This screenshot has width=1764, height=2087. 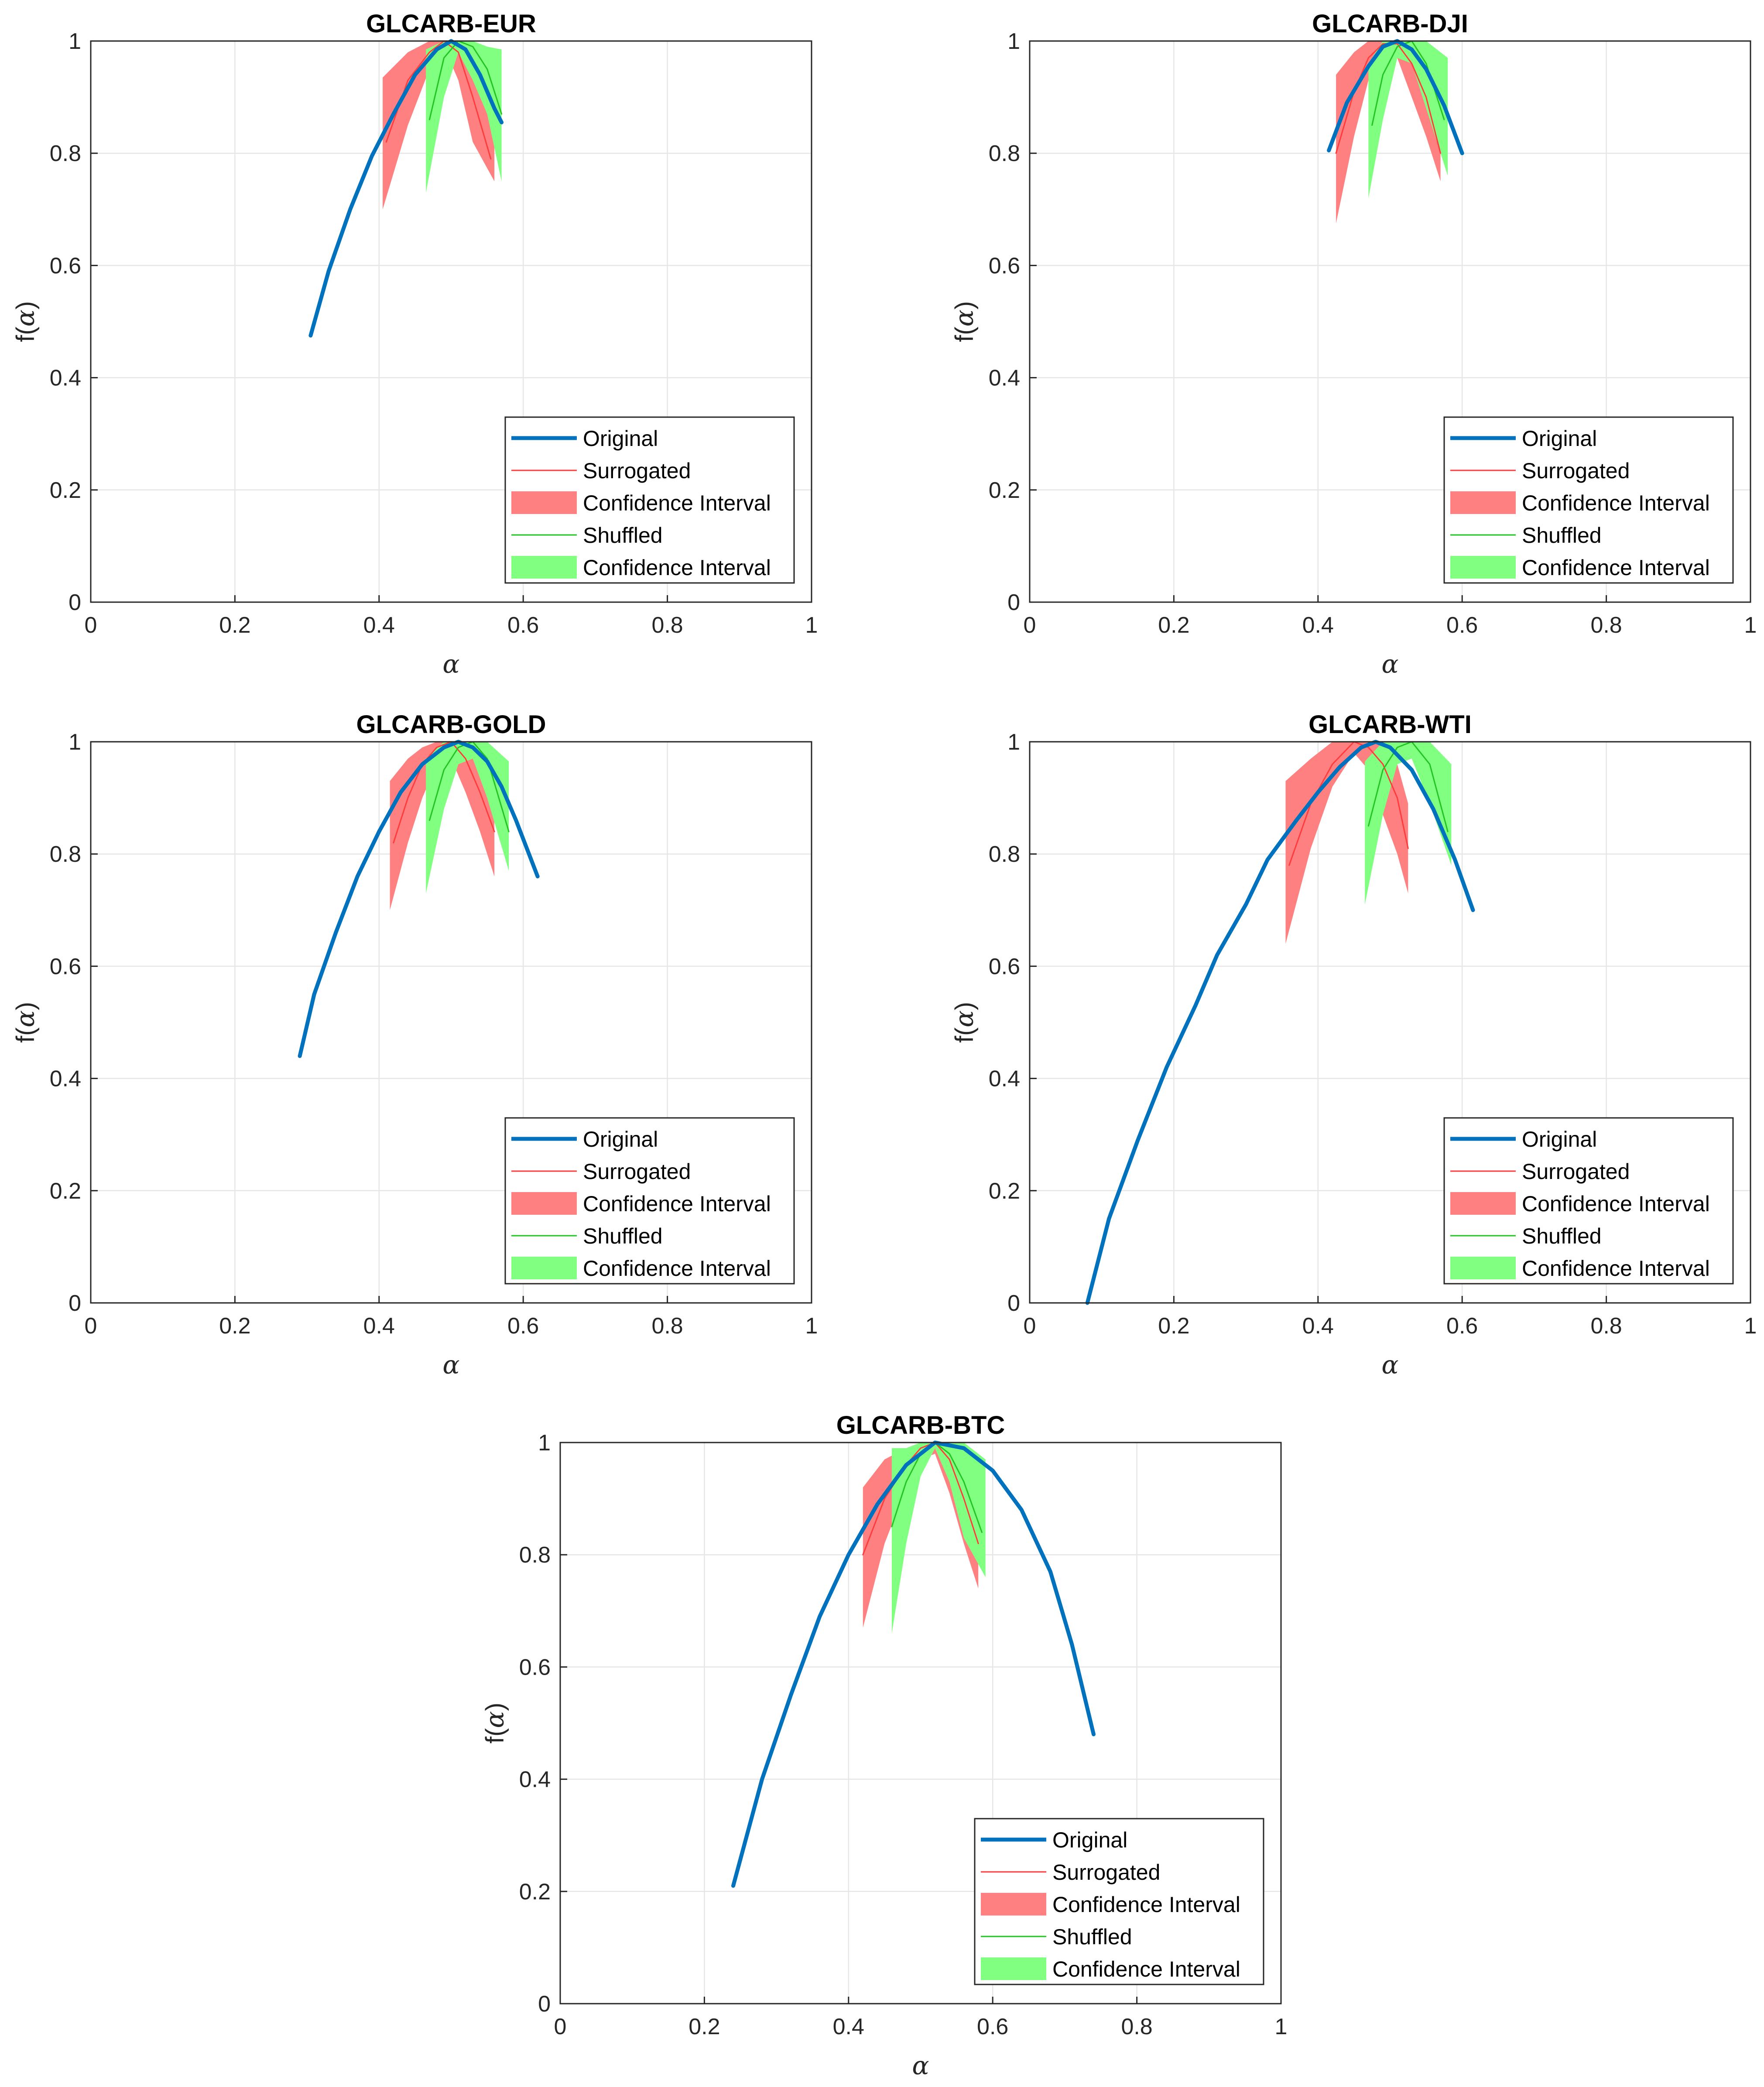 What do you see at coordinates (920, 1425) in the screenshot?
I see `chart-title: GLCARB-BTC` at bounding box center [920, 1425].